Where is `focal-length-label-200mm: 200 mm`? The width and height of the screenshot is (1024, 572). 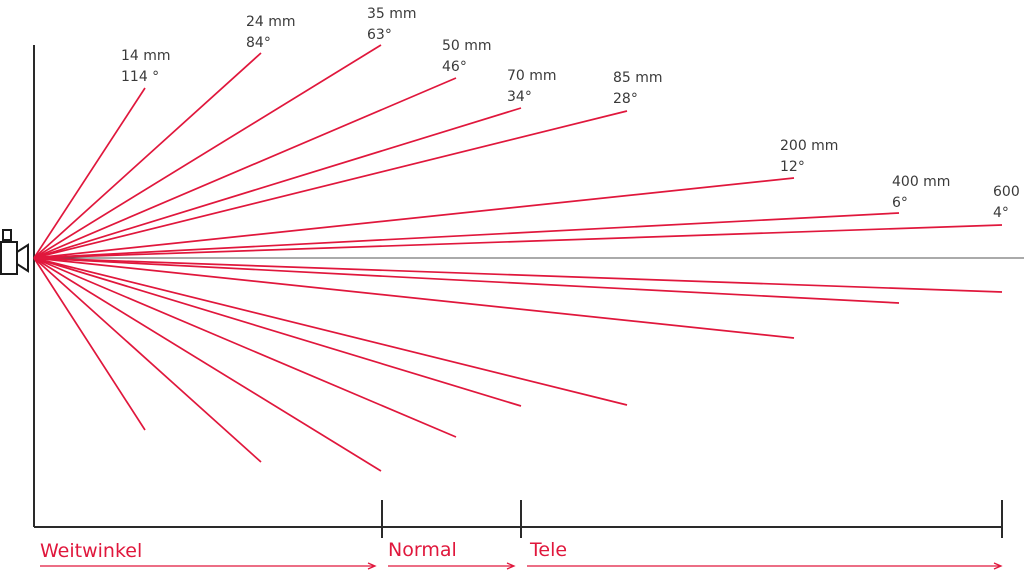 focal-length-label-200mm: 200 mm is located at coordinates (809, 146).